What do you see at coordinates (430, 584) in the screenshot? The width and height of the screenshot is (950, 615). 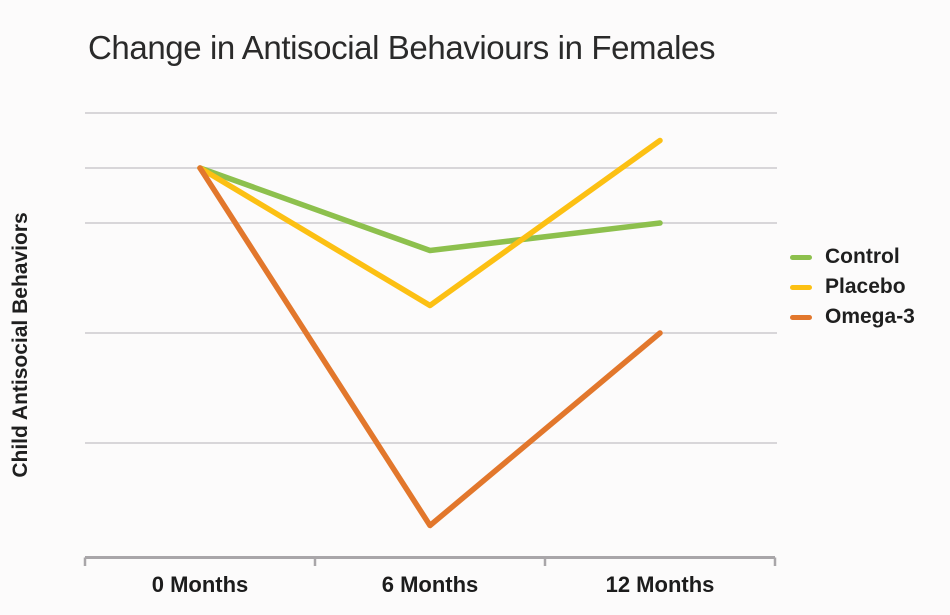 I see `x-axis-label-6-months: 6 Months` at bounding box center [430, 584].